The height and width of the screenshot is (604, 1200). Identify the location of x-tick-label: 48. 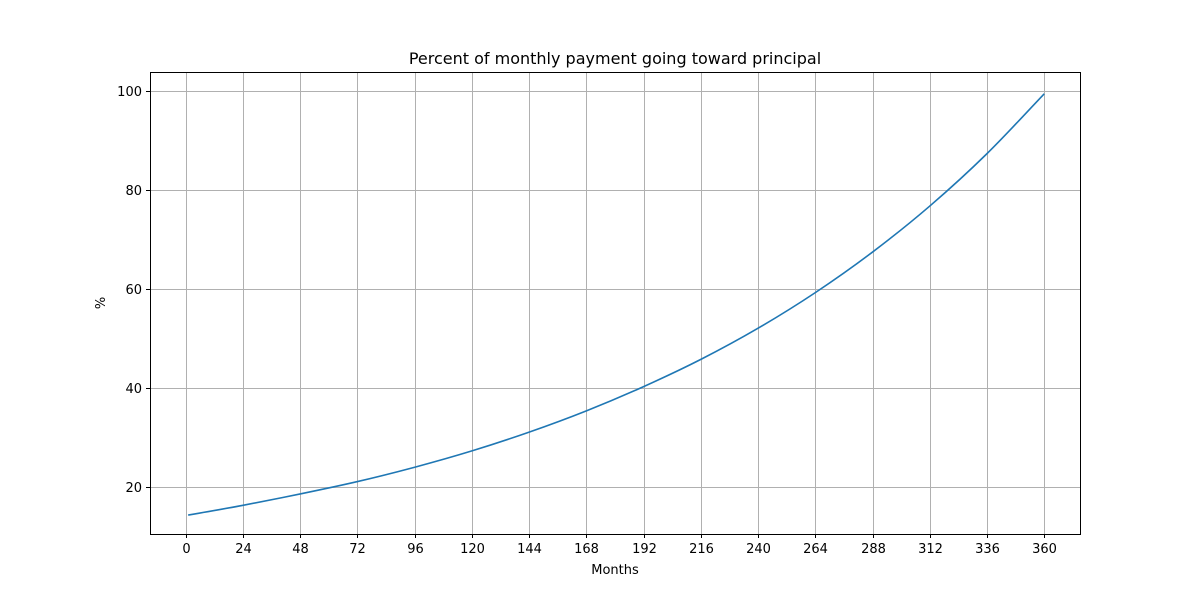
(300, 549).